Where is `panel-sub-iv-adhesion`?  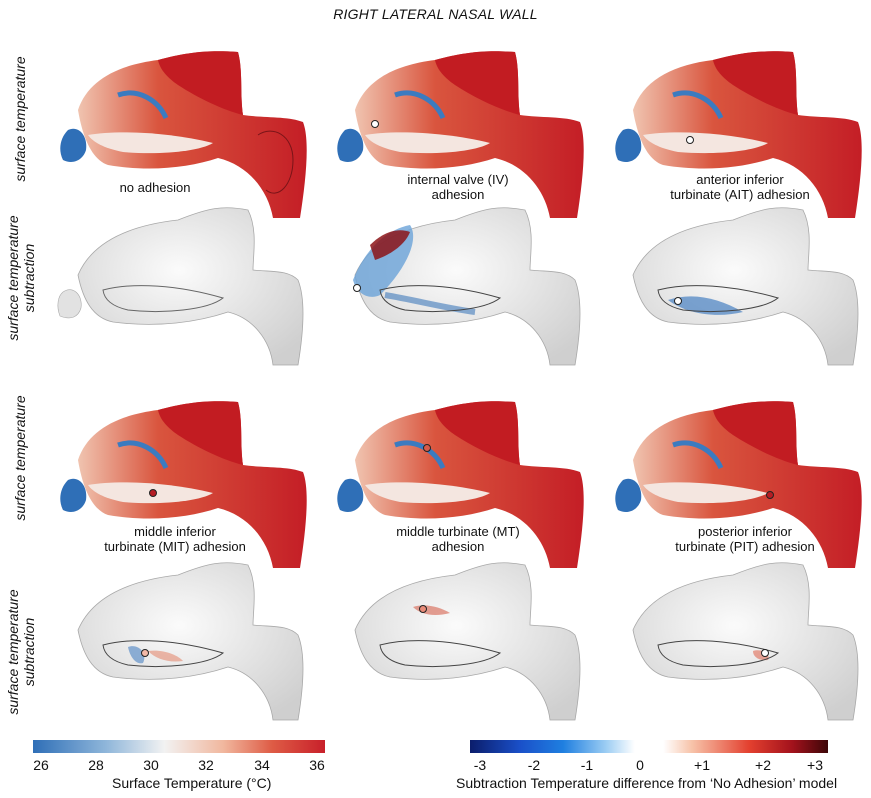
panel-sub-iv-adhesion is located at coordinates (456, 285).